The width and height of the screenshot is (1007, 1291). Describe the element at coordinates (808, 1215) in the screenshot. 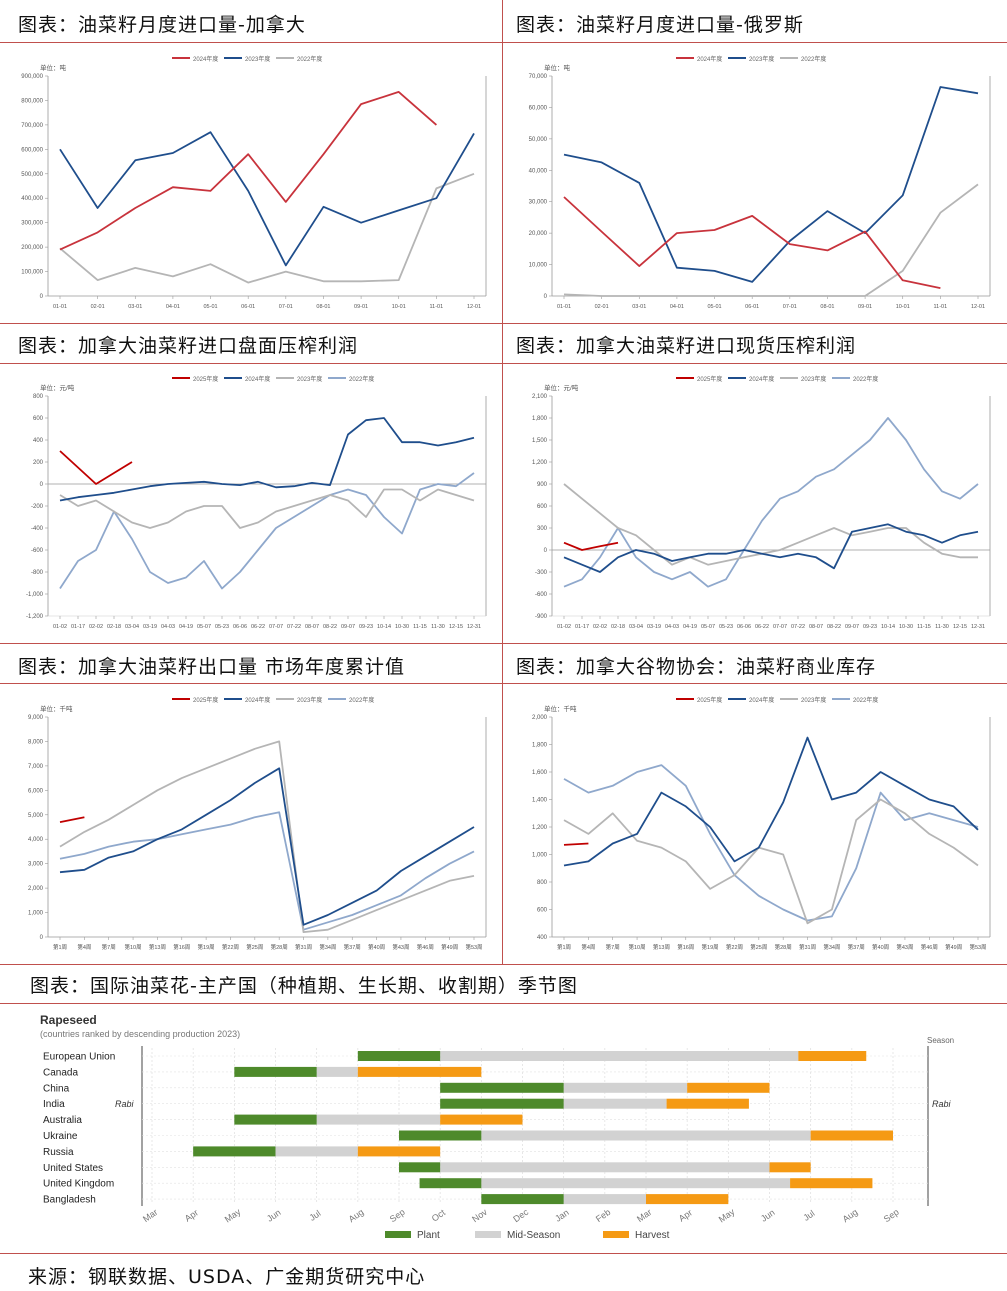

I see `month-label: Jul` at that location.